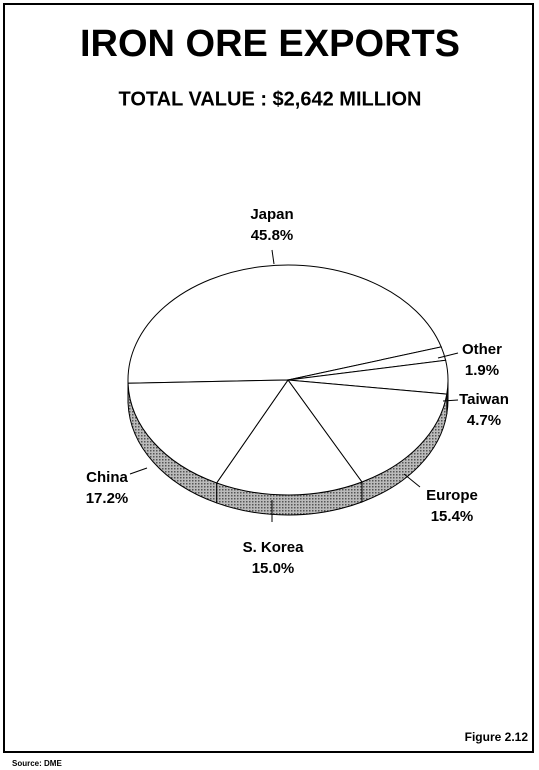 The width and height of the screenshot is (539, 770). What do you see at coordinates (271, 214) in the screenshot?
I see `slice-label: Japan` at bounding box center [271, 214].